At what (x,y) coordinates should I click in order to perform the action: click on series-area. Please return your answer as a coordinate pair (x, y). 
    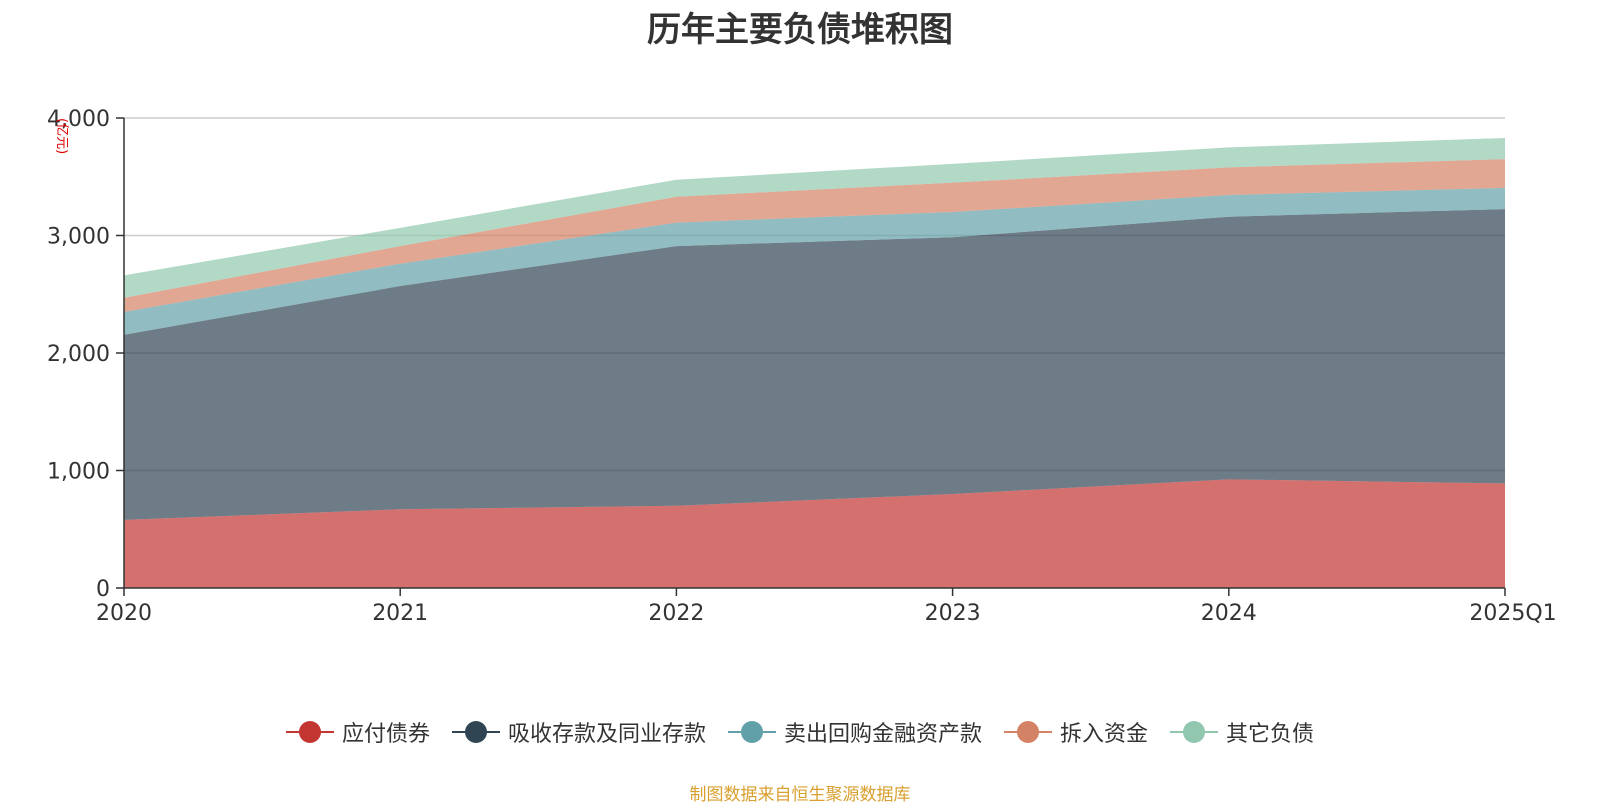
    Looking at the image, I should click on (814, 533).